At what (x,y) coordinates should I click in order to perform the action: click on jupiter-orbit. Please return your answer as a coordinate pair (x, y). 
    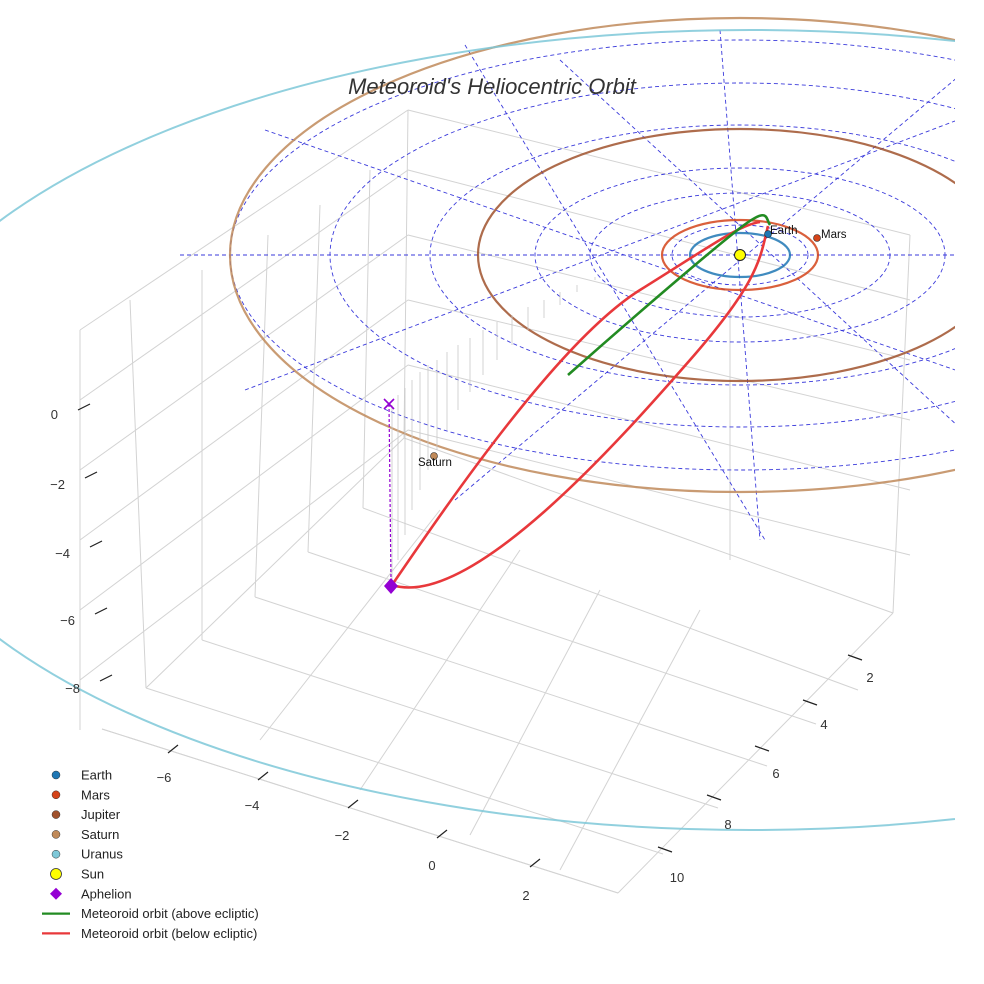
    Looking at the image, I should click on (715, 255).